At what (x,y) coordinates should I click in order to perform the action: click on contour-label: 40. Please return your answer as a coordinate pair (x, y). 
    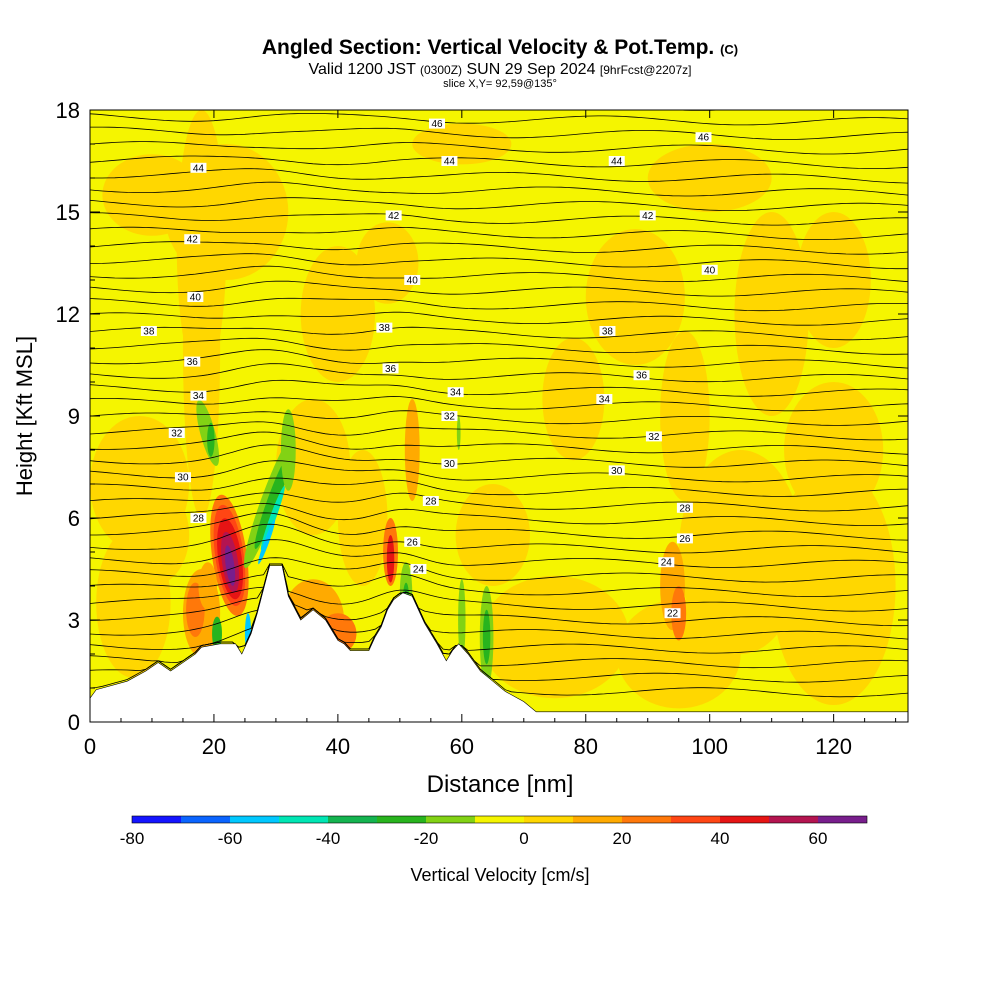
    Looking at the image, I should click on (710, 270).